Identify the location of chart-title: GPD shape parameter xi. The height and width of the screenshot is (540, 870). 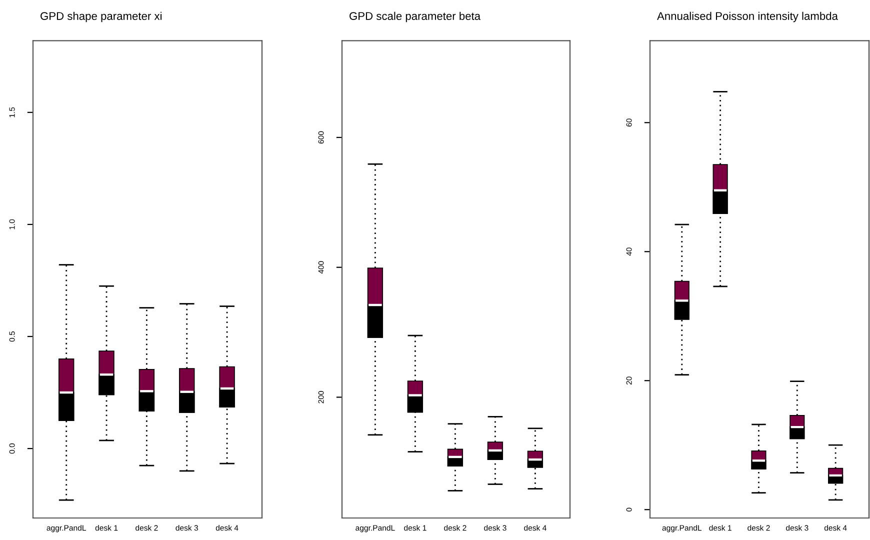
(101, 17).